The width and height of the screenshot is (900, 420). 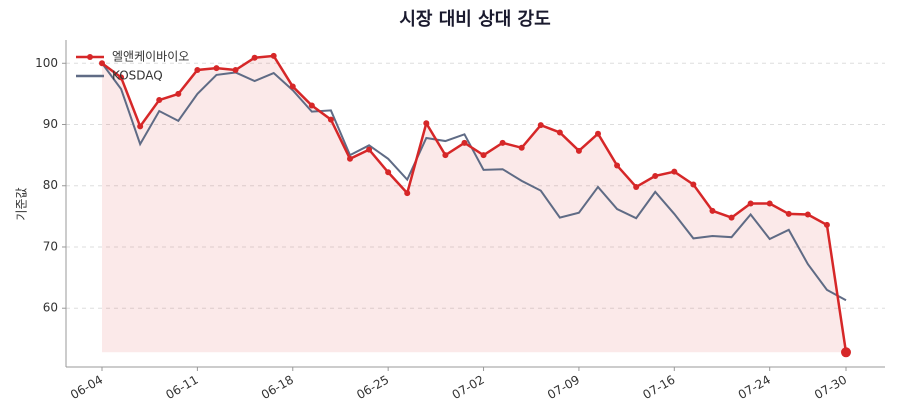 What do you see at coordinates (46, 63) in the screenshot?
I see `y-tick-label: 100` at bounding box center [46, 63].